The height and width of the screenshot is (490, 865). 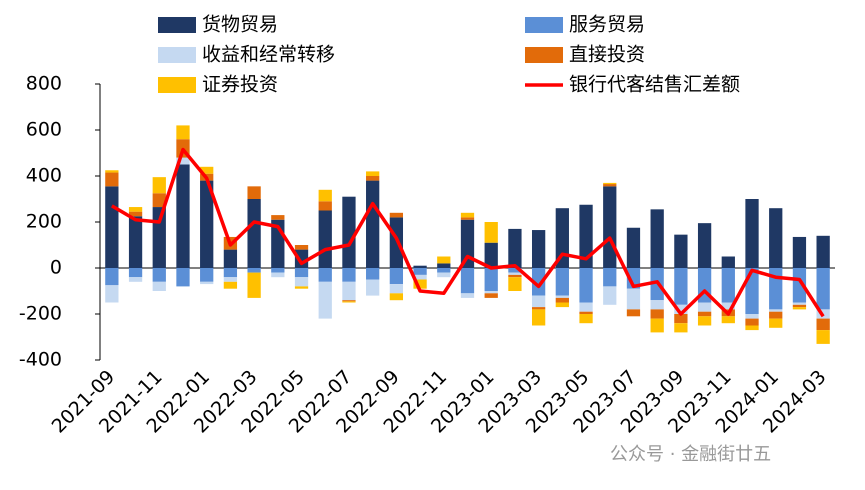 What do you see at coordinates (44, 176) in the screenshot?
I see `y-tick-label: 400` at bounding box center [44, 176].